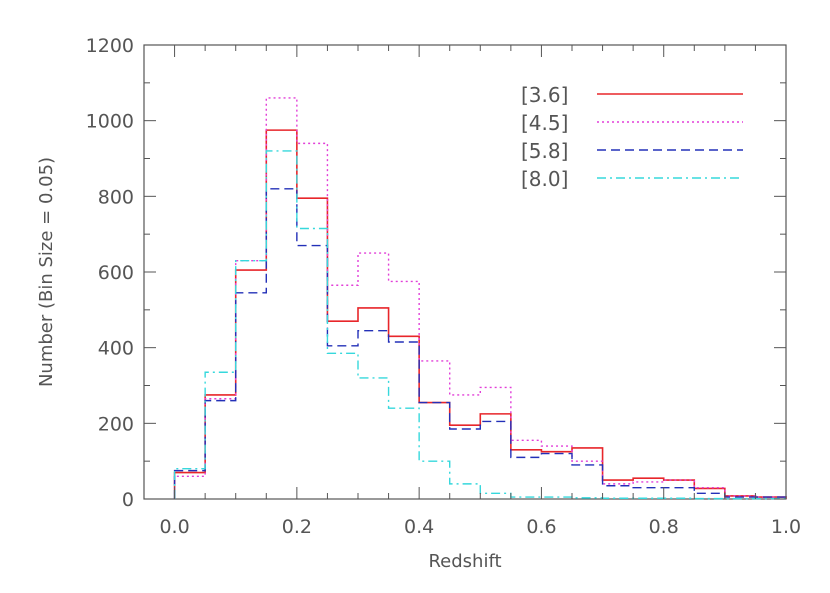 The image size is (830, 593). What do you see at coordinates (544, 95) in the screenshot?
I see `legend-label: [3.6]` at bounding box center [544, 95].